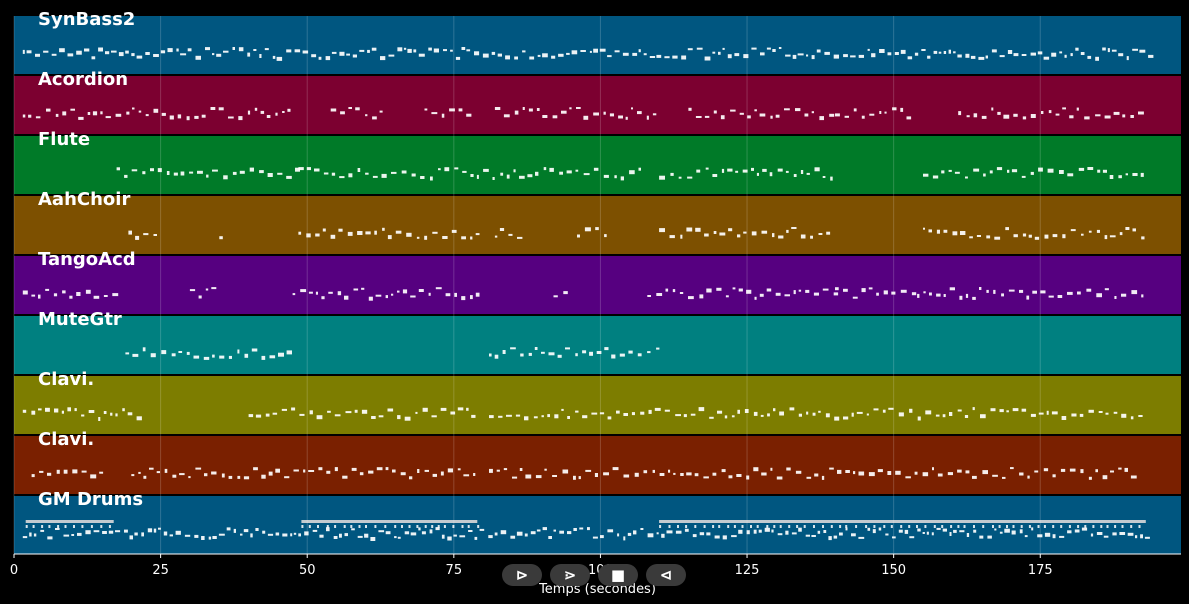  I want to click on stop-button: ■, so click(618, 575).